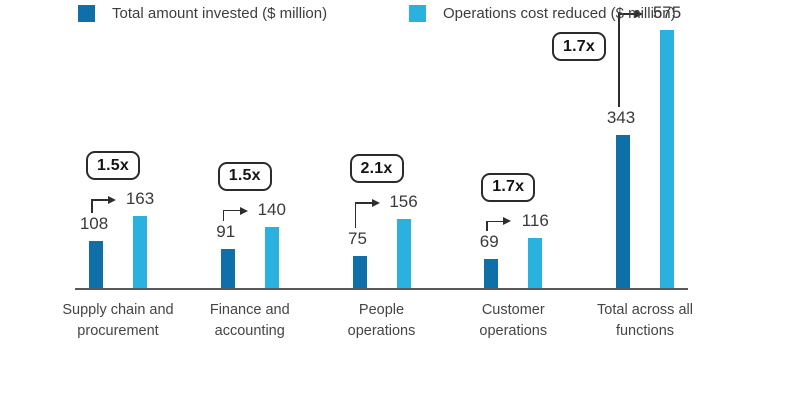 This screenshot has width=800, height=400. What do you see at coordinates (249, 310) in the screenshot?
I see `category-label-line: Finance and` at bounding box center [249, 310].